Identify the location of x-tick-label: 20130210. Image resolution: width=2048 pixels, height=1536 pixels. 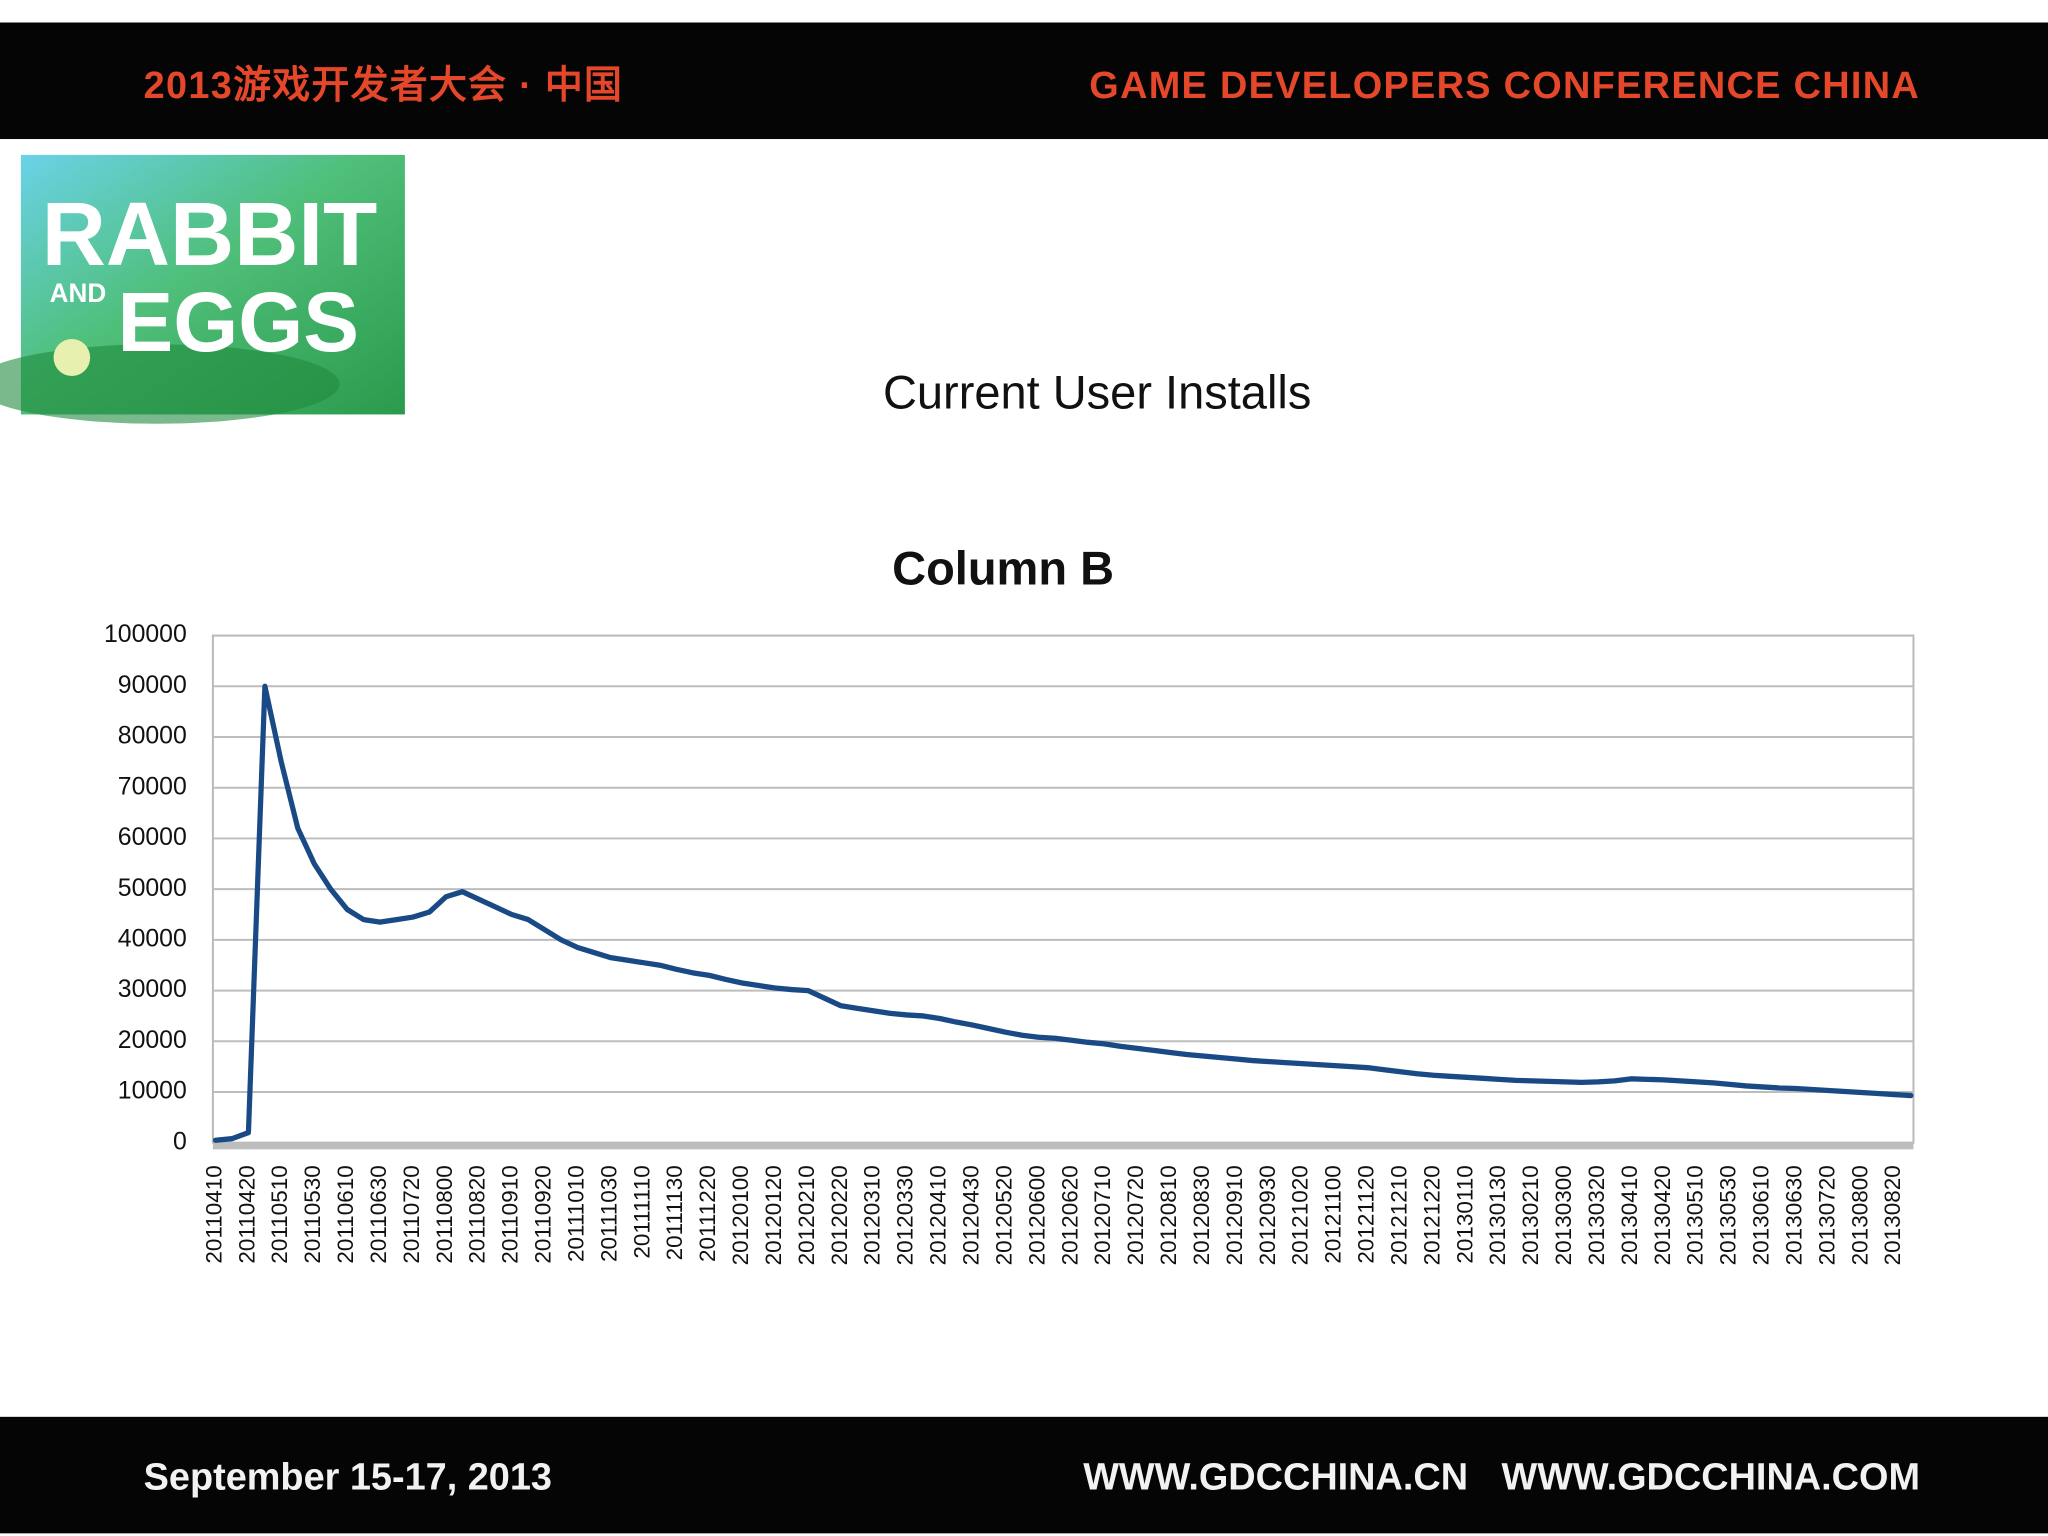
(1530, 1215).